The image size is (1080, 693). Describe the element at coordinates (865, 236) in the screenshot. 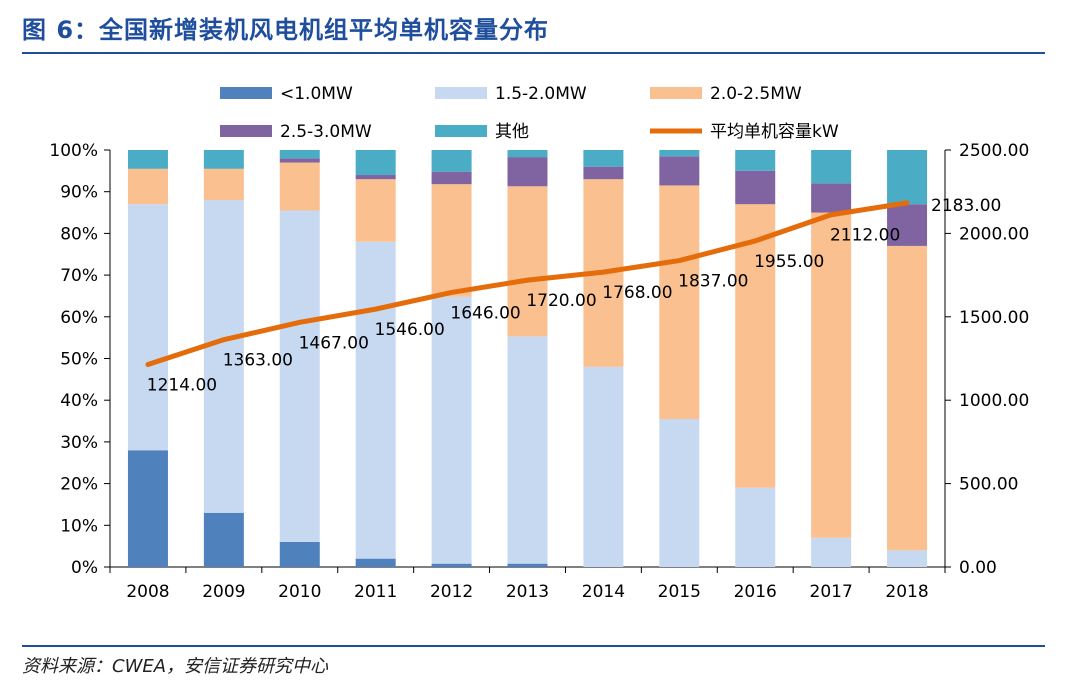

I see `line-data-label: 2112.00` at that location.